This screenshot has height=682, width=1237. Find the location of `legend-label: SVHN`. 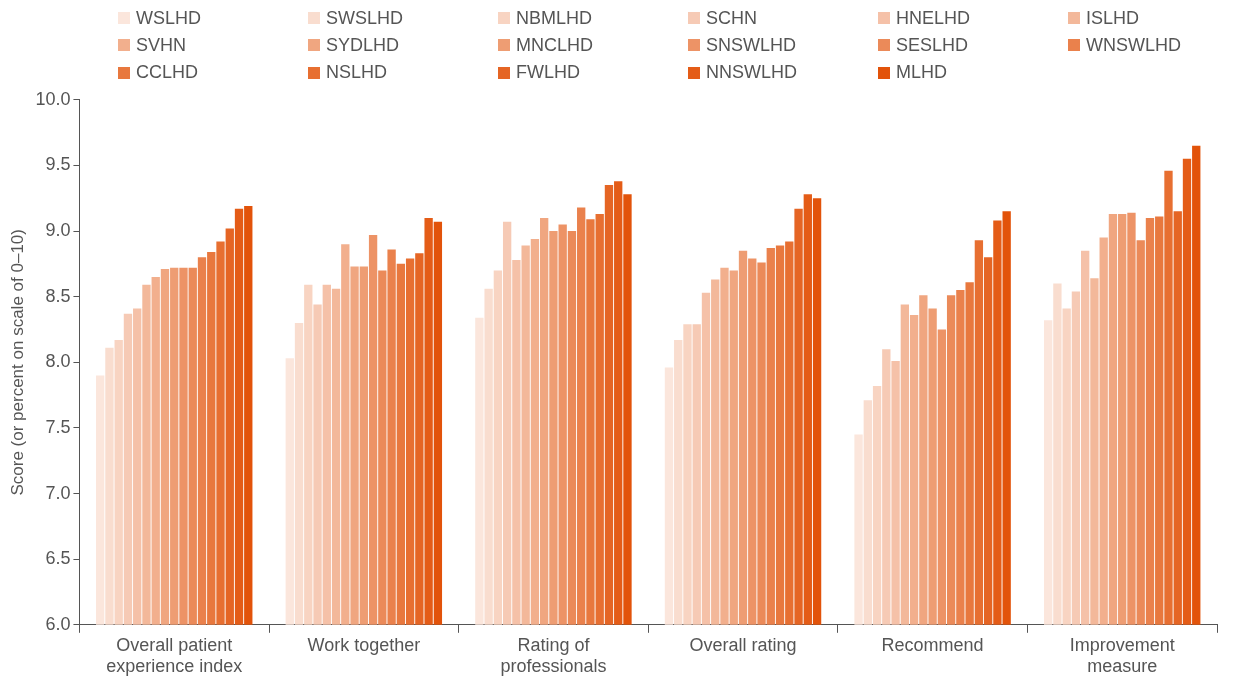

legend-label: SVHN is located at coordinates (161, 45).